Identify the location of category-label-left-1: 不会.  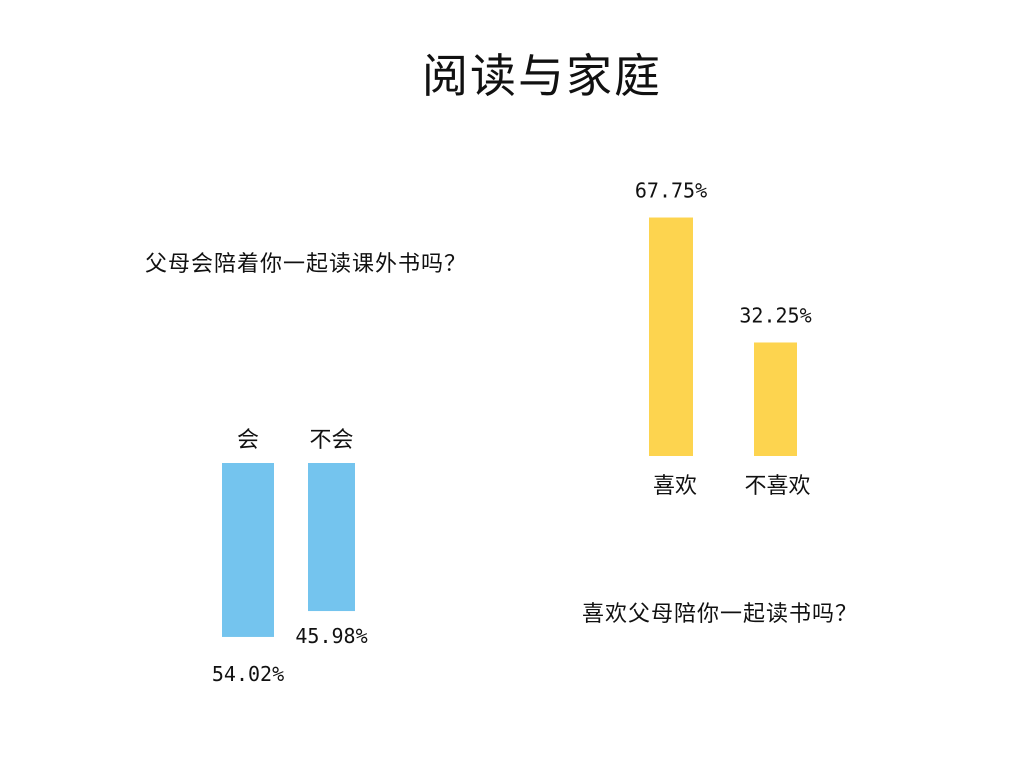
(331, 440).